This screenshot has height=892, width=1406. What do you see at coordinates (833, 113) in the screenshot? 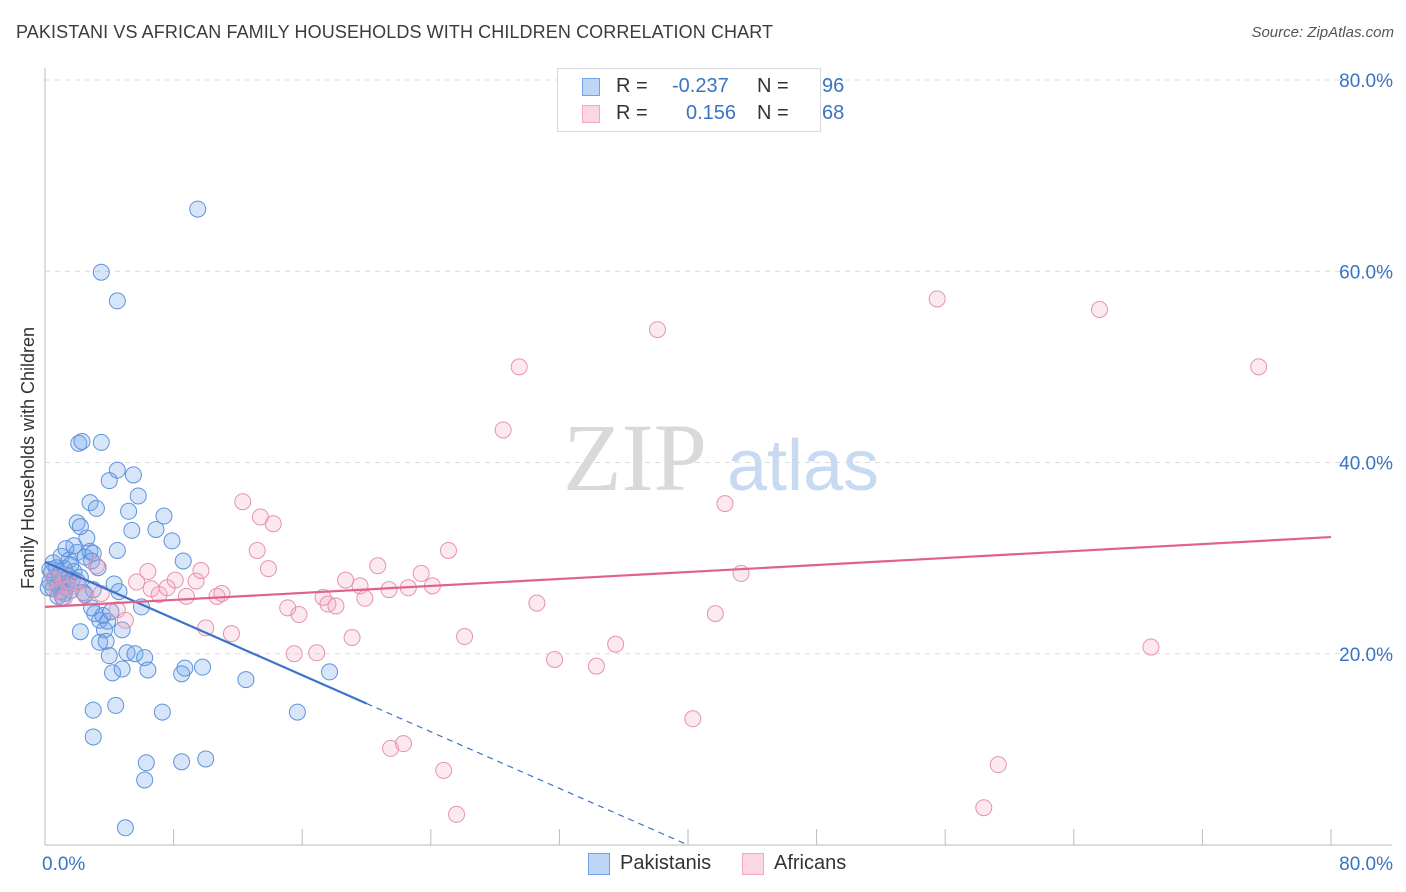
I see `legend-n-value-africans: 68` at bounding box center [833, 113].